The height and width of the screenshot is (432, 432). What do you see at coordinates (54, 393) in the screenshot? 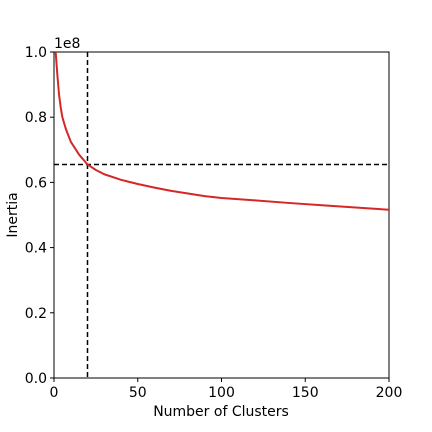
I see `x-tick-label: 0` at bounding box center [54, 393].